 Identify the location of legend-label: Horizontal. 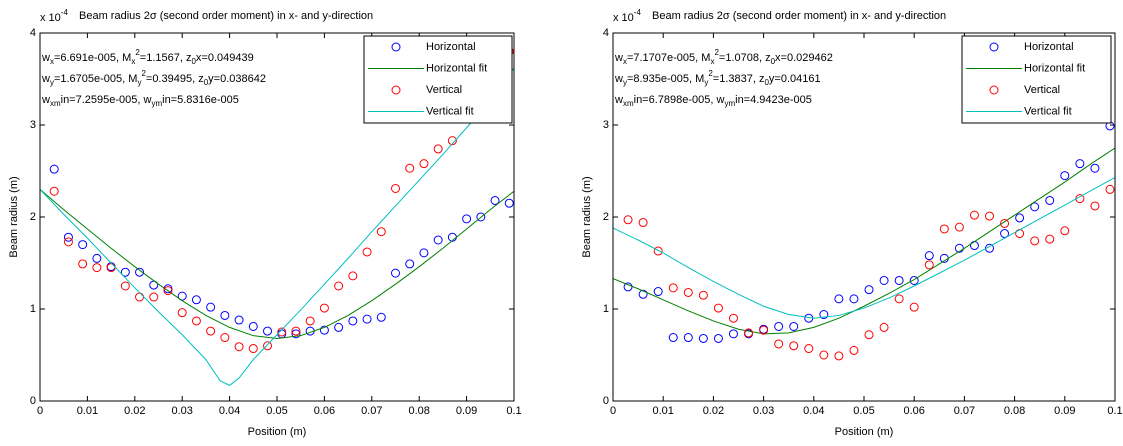
(1049, 47).